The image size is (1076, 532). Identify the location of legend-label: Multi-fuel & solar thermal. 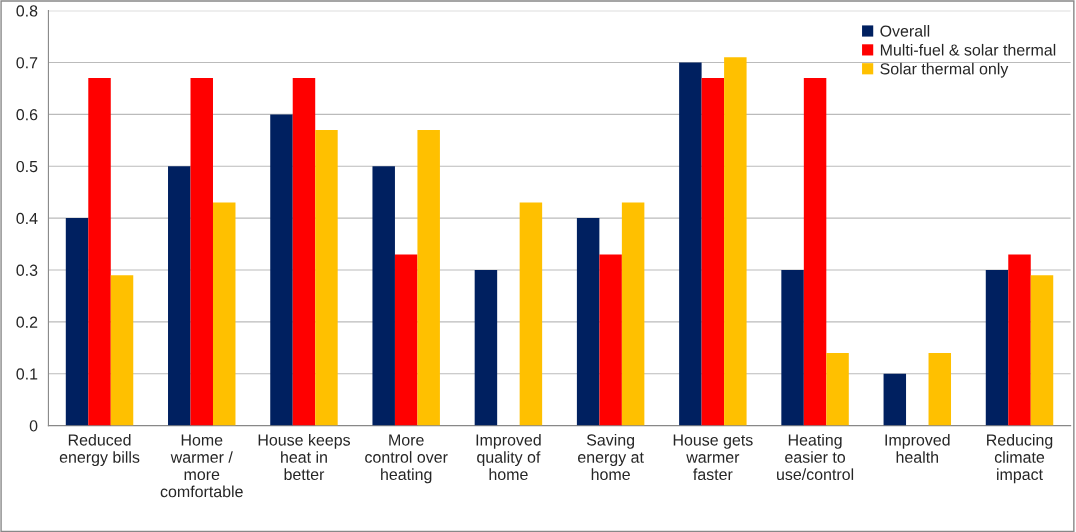
(968, 49).